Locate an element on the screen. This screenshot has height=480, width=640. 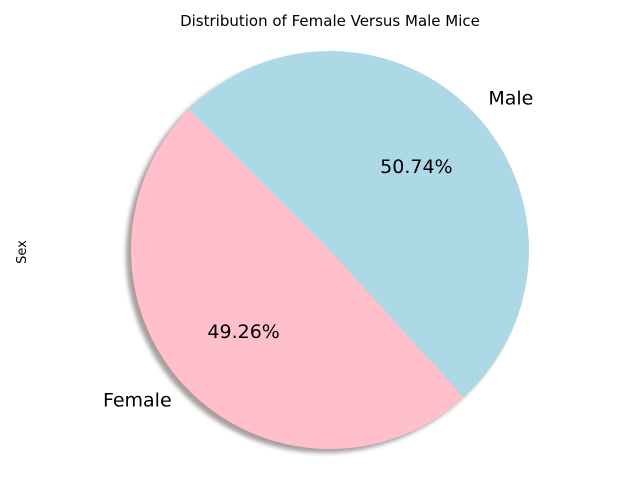
slice-label-male: Male is located at coordinates (510, 98).